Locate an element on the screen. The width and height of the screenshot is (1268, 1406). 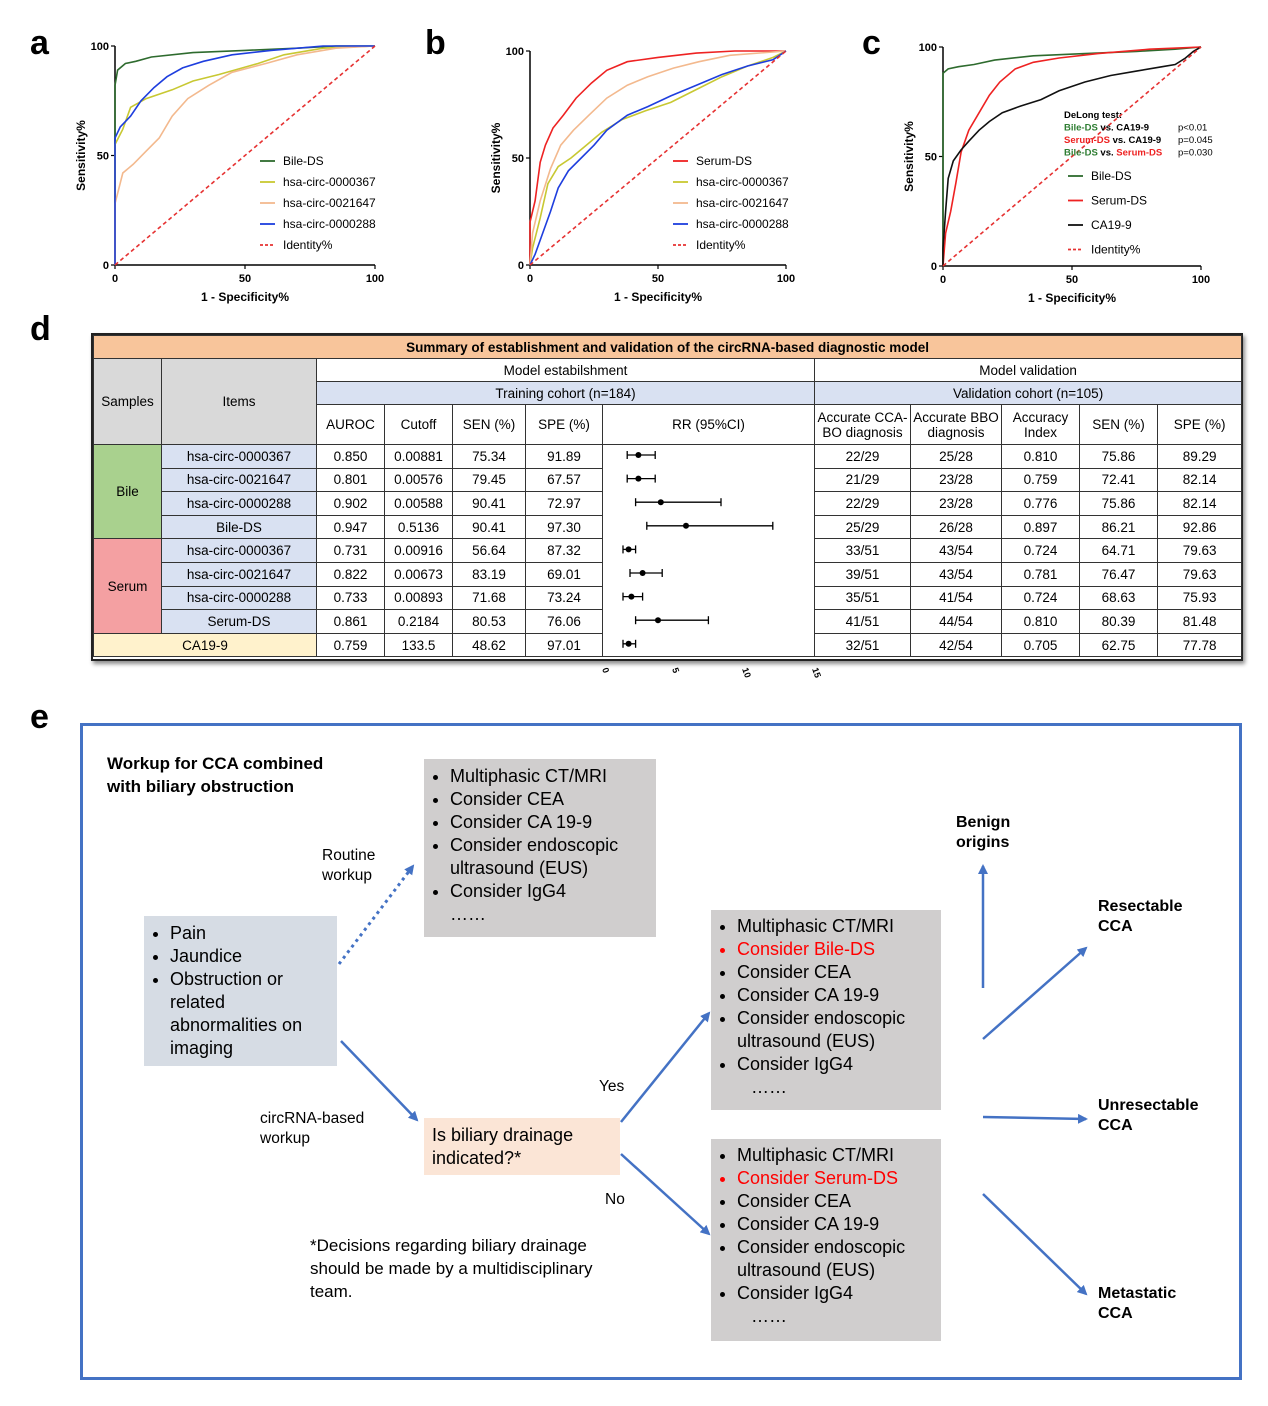
header-validation-sen: SEN (%) is located at coordinates (1118, 424).